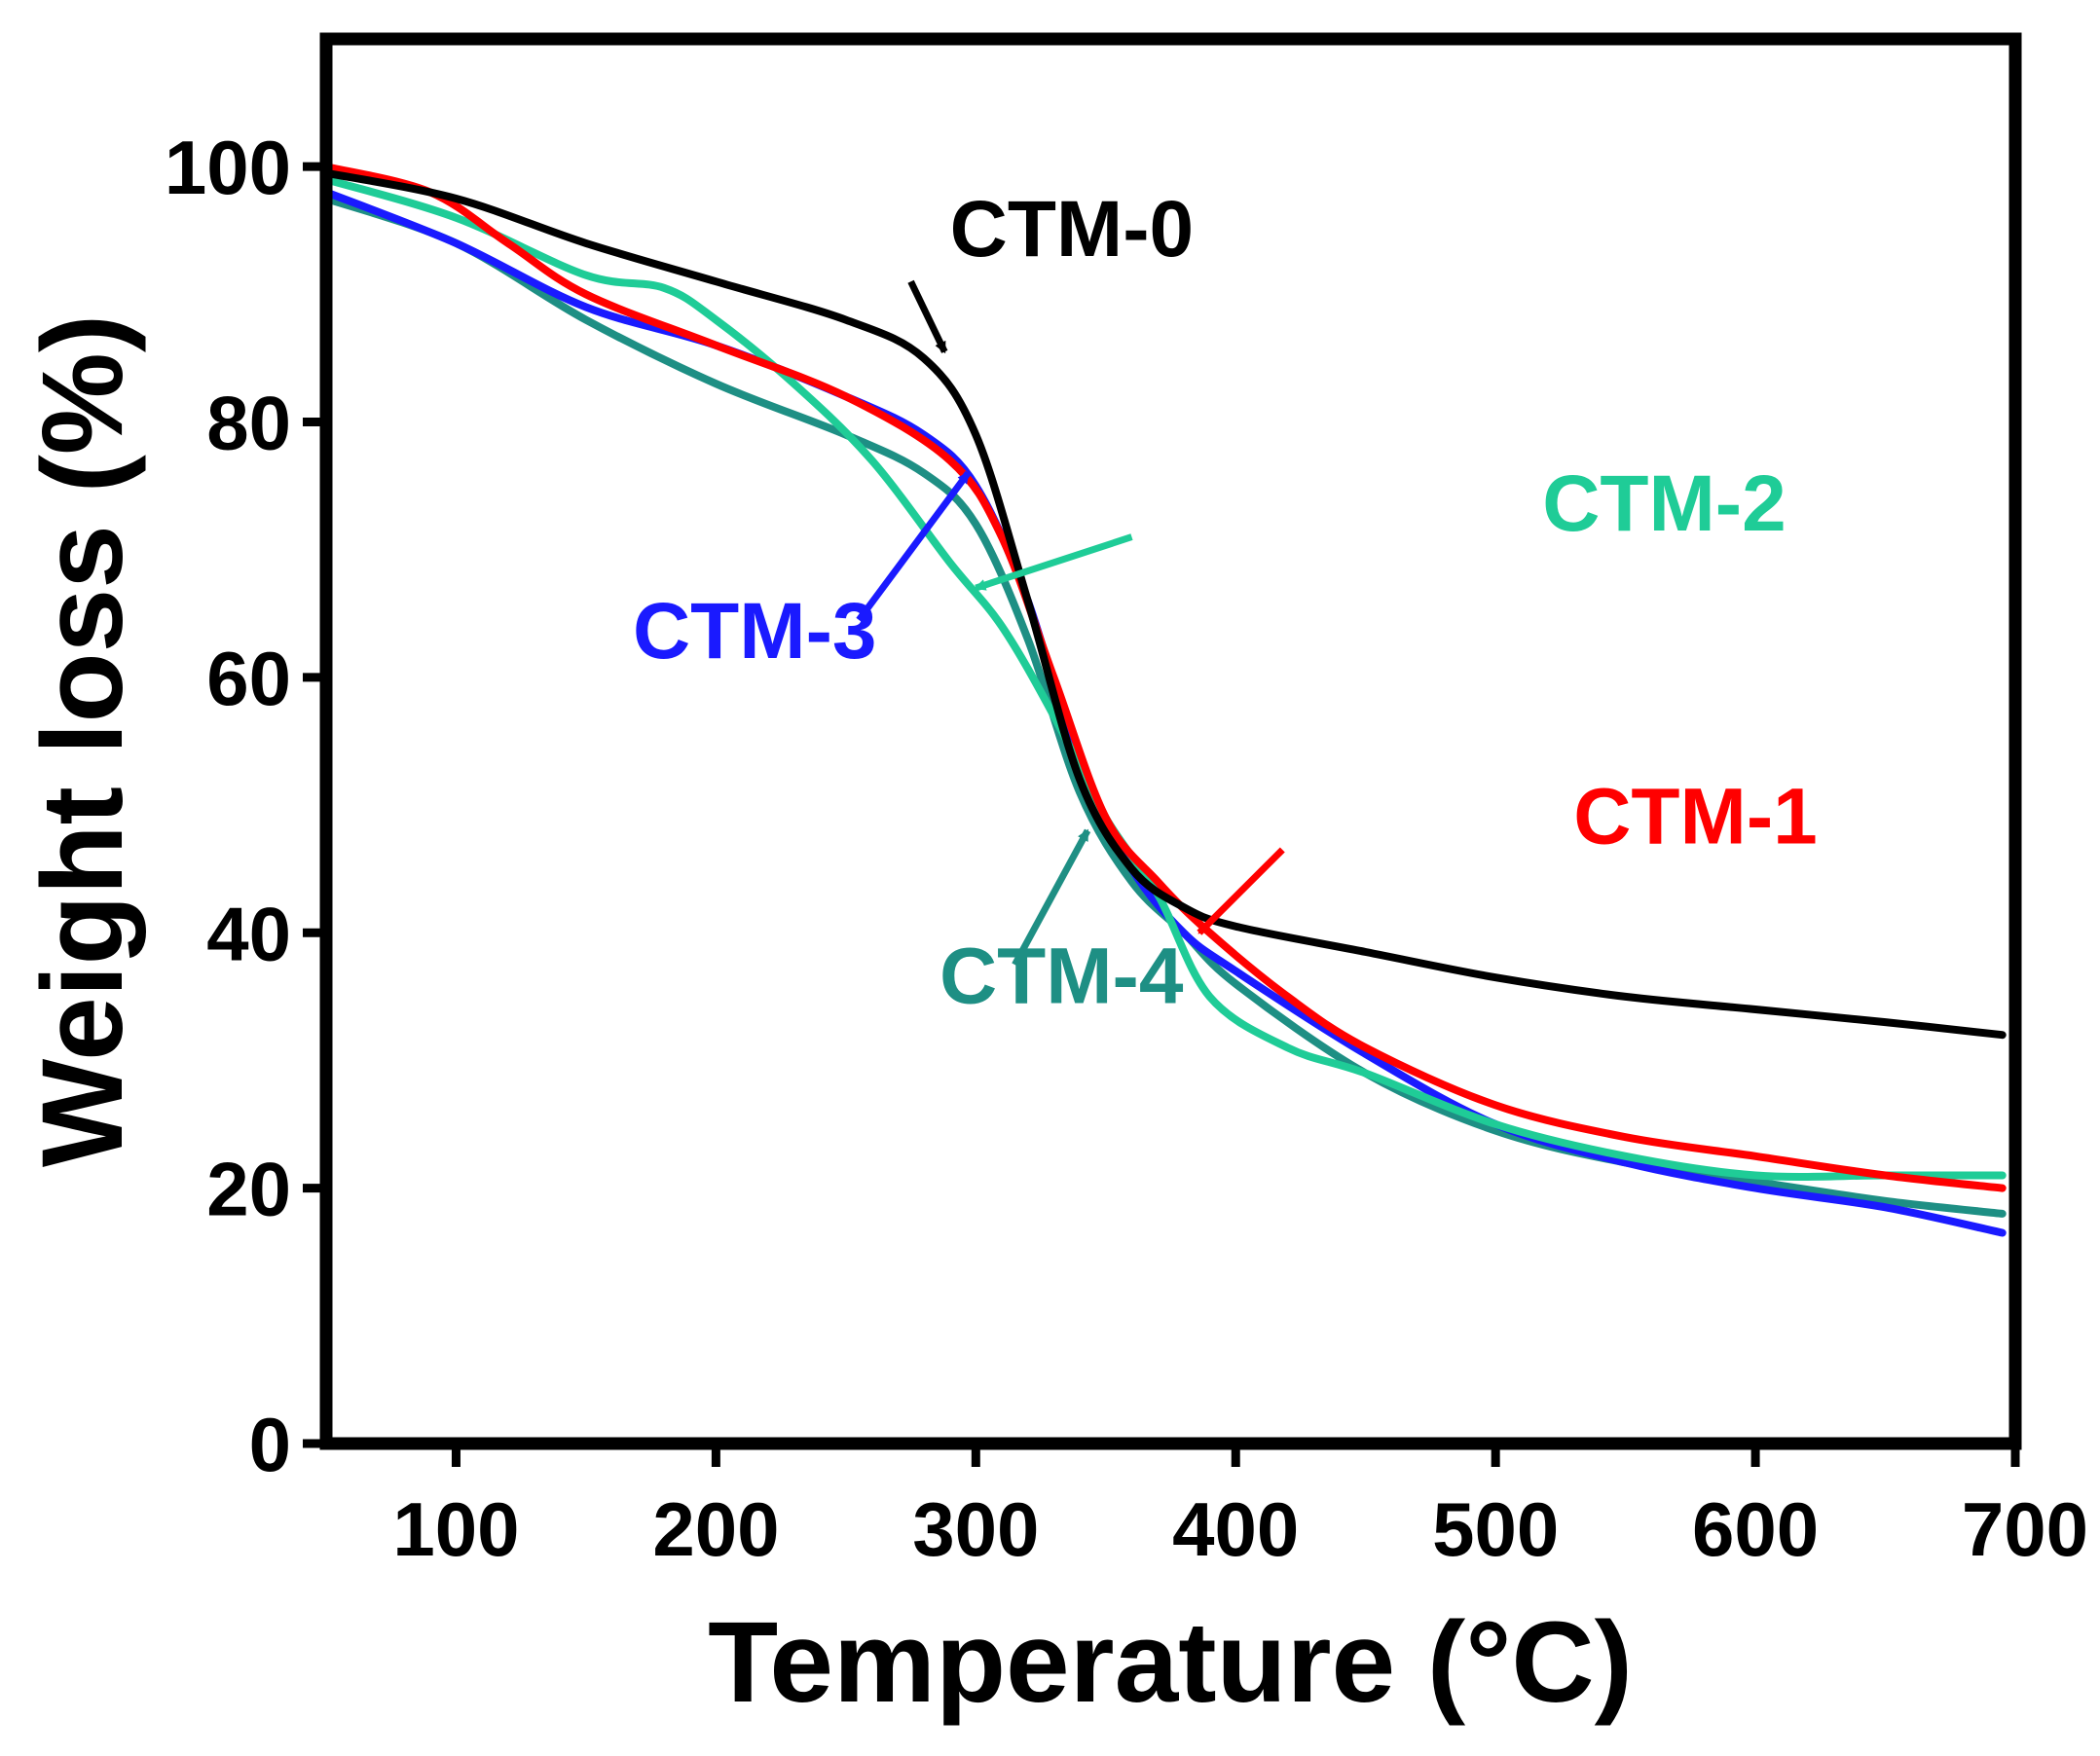 This screenshot has width=2100, height=1756. I want to click on series-label: CTM-1, so click(1695, 816).